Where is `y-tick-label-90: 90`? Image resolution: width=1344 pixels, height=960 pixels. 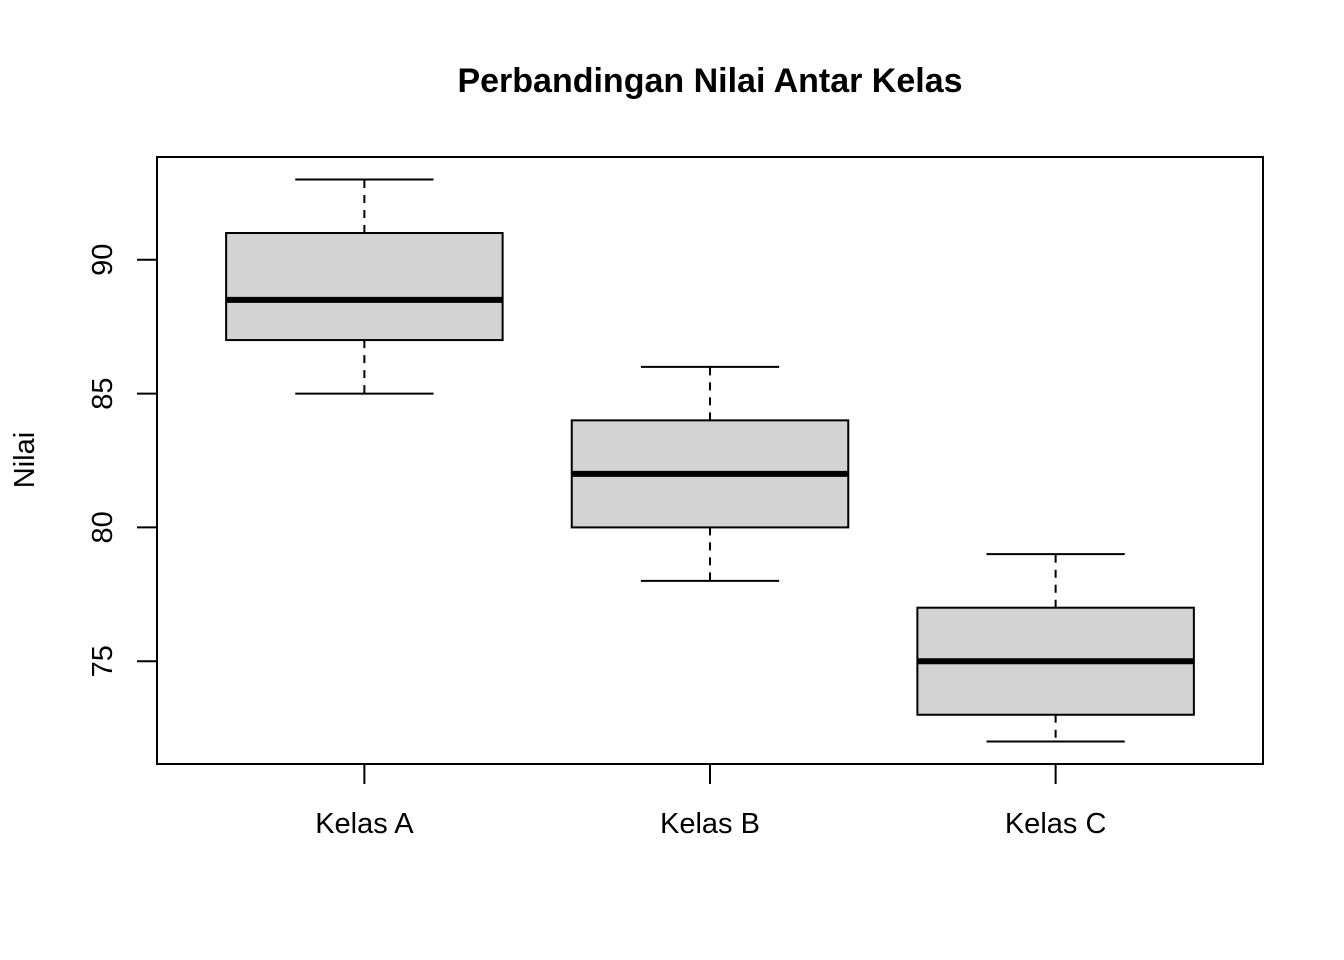 y-tick-label-90: 90 is located at coordinates (103, 260).